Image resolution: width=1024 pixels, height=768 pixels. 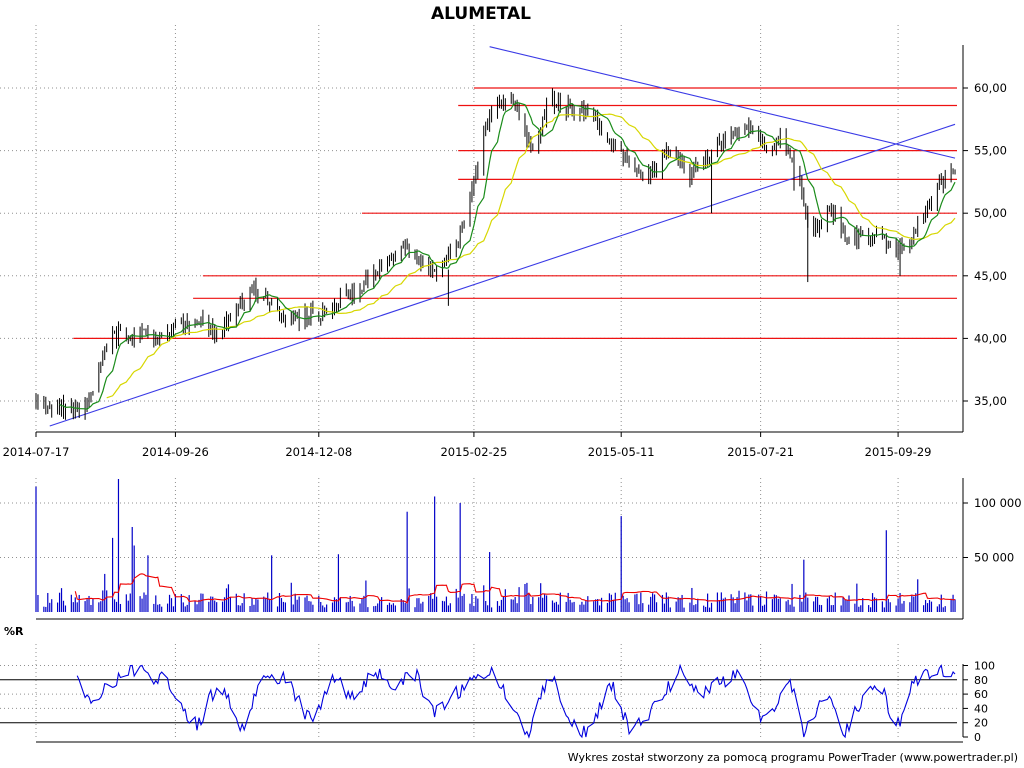 What do you see at coordinates (473, 452) in the screenshot?
I see `x-tick-label: 2015-02-25` at bounding box center [473, 452].